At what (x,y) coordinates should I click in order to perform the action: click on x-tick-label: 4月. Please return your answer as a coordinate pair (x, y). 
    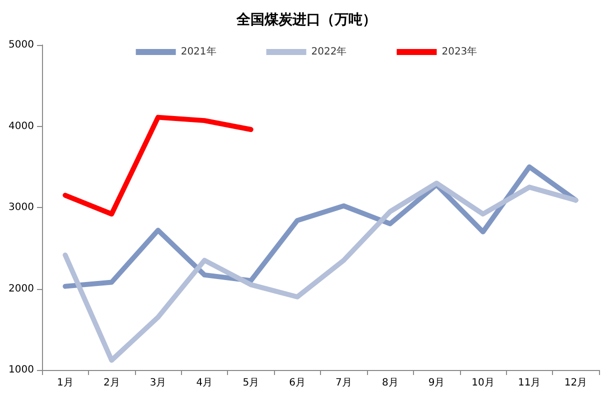
    Looking at the image, I should click on (204, 383).